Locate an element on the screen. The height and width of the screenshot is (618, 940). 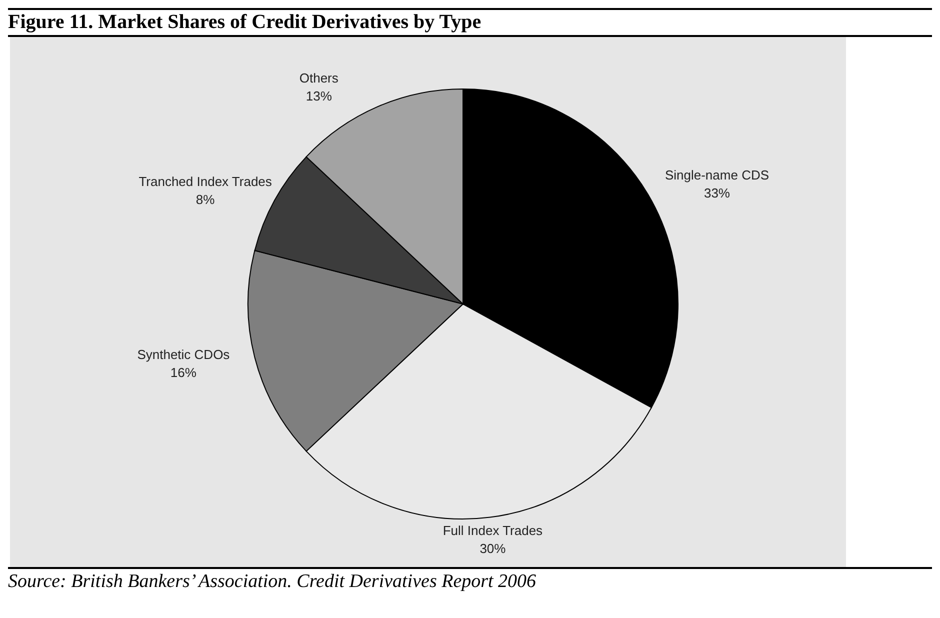
slice-label: Full Index Trades is located at coordinates (493, 530).